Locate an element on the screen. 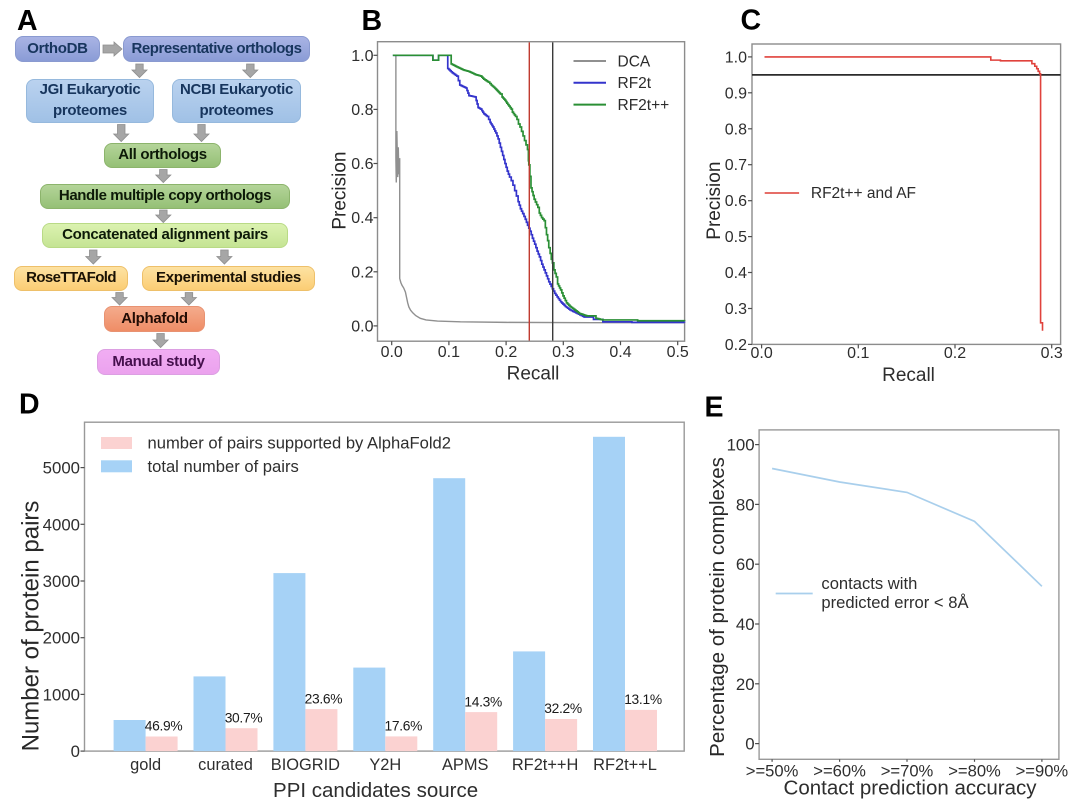 This screenshot has width=1080, height=808. svg-text: 46.9% is located at coordinates (164, 726).